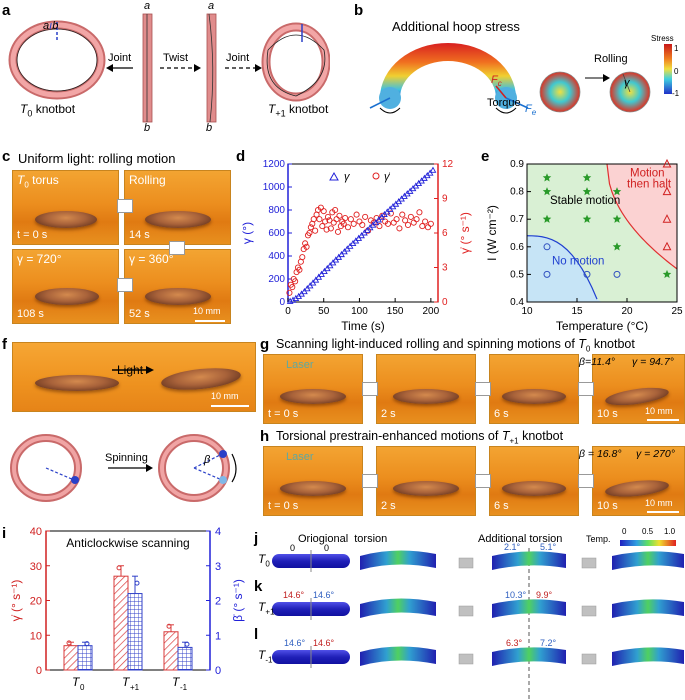 Image resolution: width=685 pixels, height=700 pixels. Describe the element at coordinates (283, 414) in the screenshot. I see `g1-time: t = 0 s` at that location.